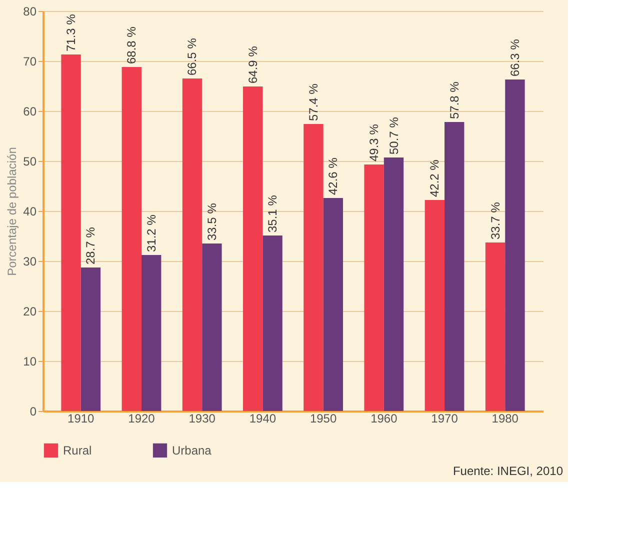  What do you see at coordinates (81, 419) in the screenshot?
I see `x-tick-label: 1910` at bounding box center [81, 419].